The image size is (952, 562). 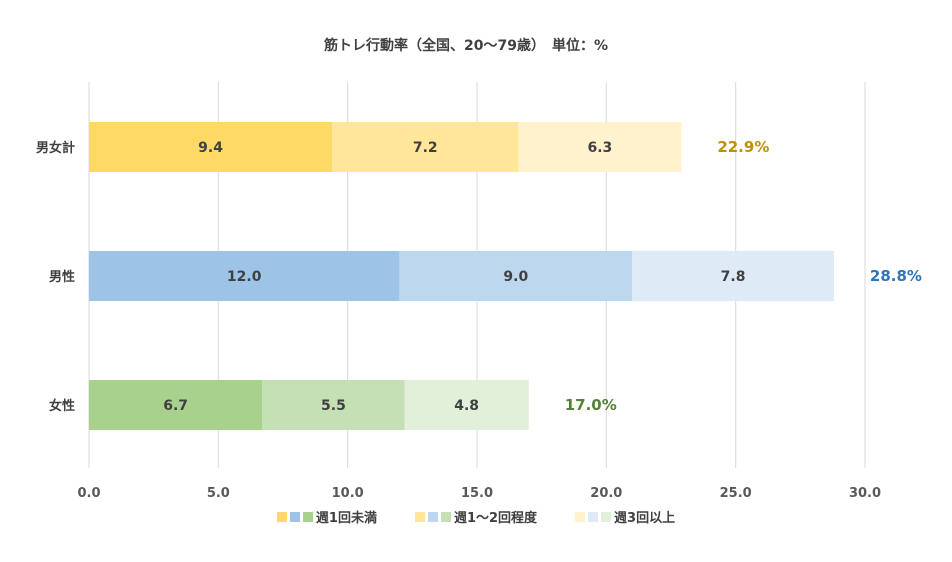 I want to click on legend-item-series-1: 週1回未満, so click(x=326, y=516).